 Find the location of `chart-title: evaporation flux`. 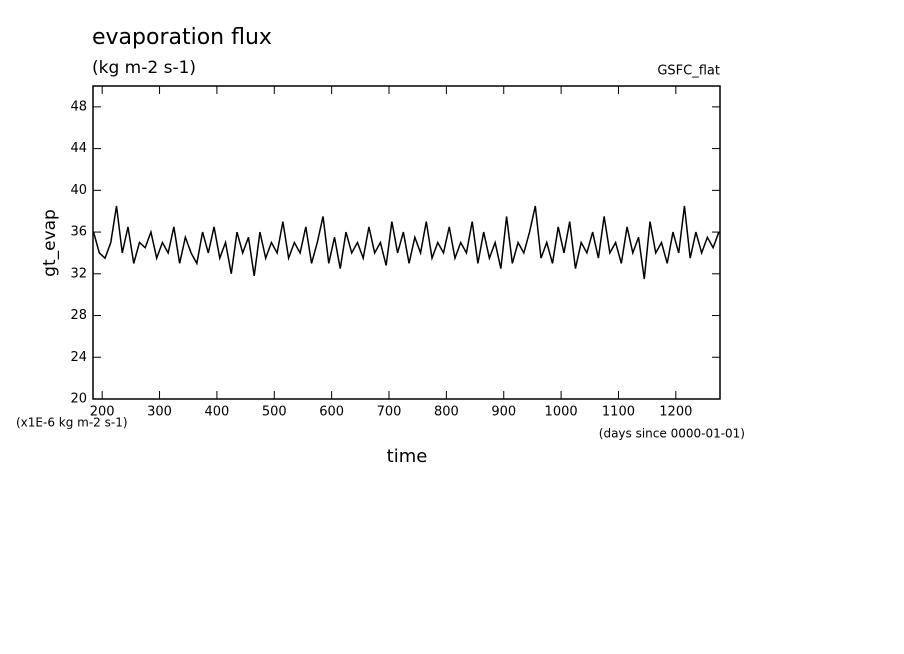

chart-title: evaporation flux is located at coordinates (182, 37).